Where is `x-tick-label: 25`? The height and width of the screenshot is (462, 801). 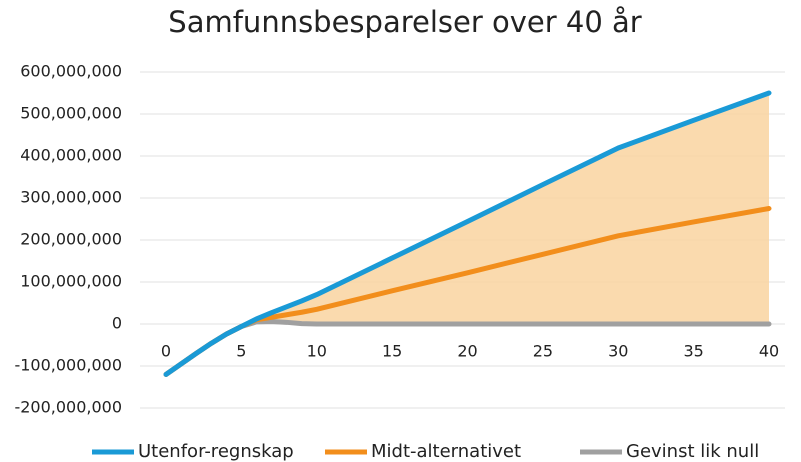 x-tick-label: 25 is located at coordinates (543, 351).